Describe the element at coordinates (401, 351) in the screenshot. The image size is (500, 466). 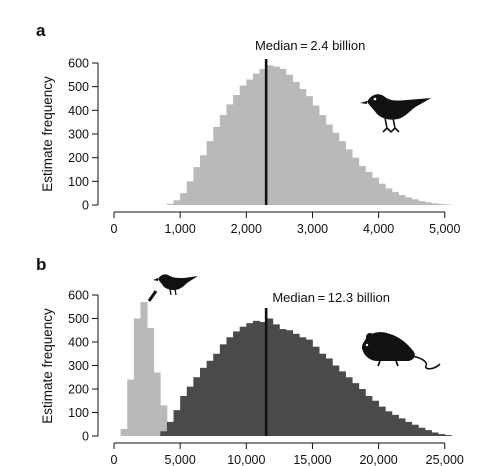
I see `mouse-icon` at that location.